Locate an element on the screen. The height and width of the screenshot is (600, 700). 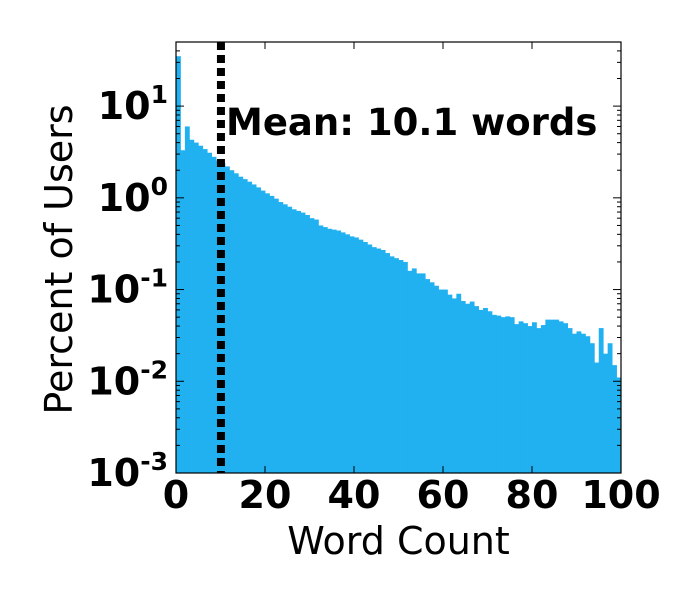
y-tick-label: 10⁻³ is located at coordinates (127, 471).